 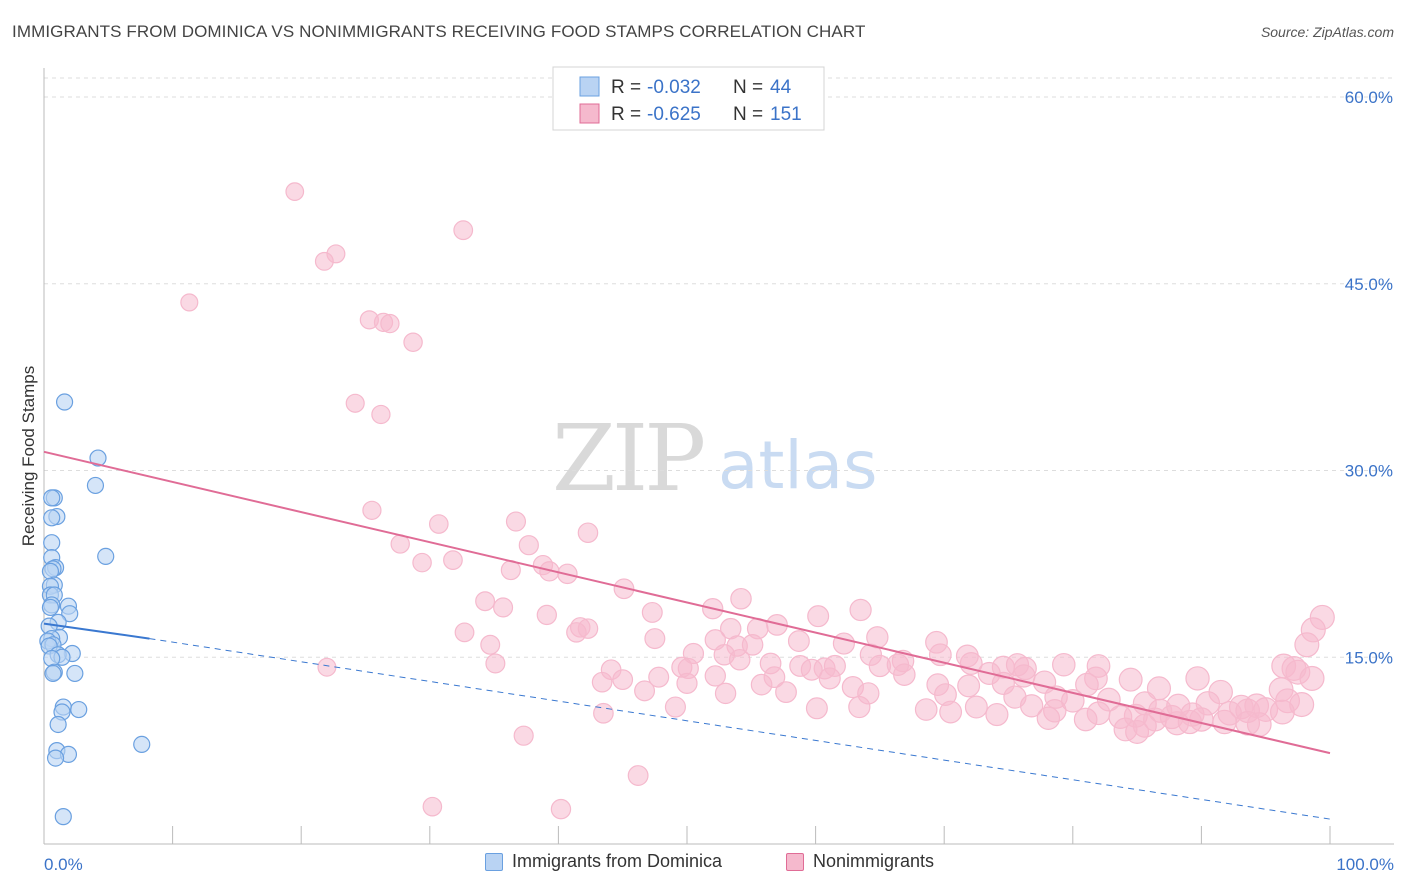 I want to click on source-credit: Source: ZipAtlas.com, so click(x=1327, y=32).